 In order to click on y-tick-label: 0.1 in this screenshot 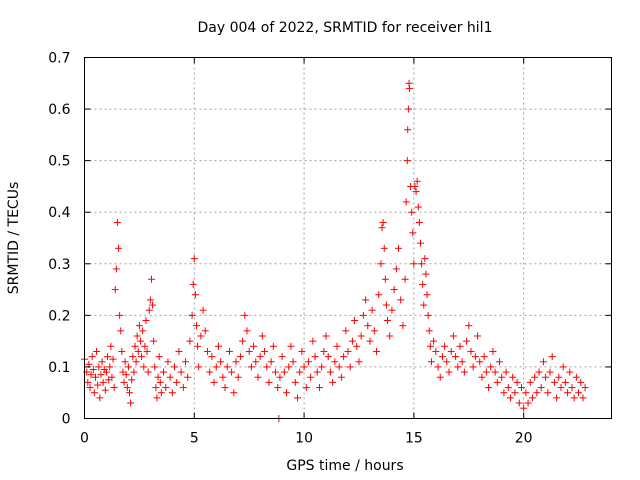, I will do `click(59, 368)`.